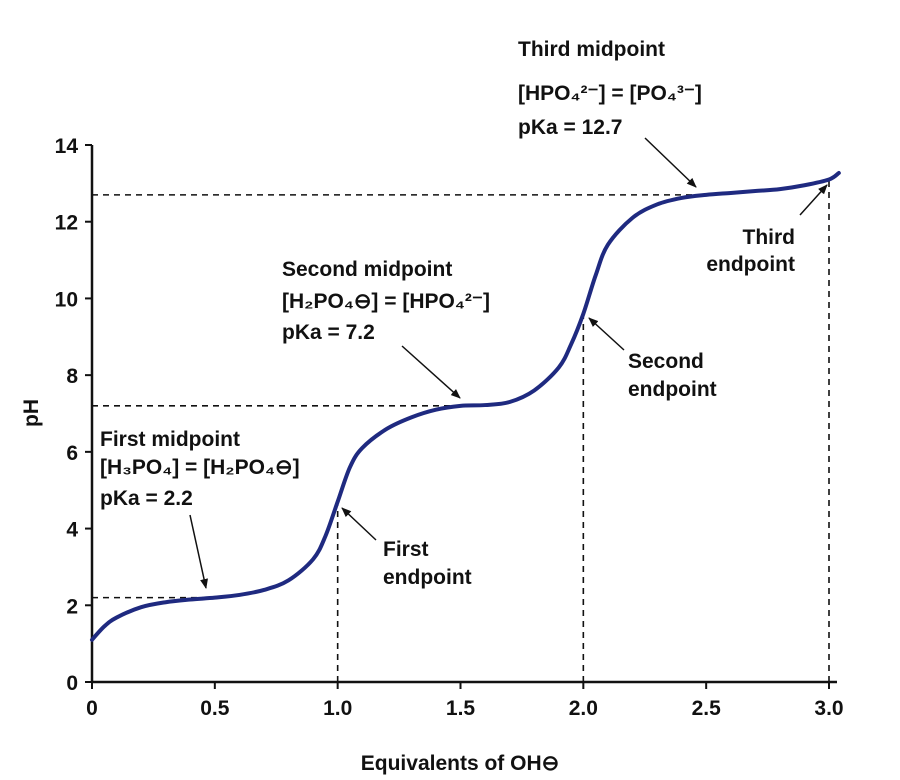 This screenshot has width=900, height=780. What do you see at coordinates (92, 708) in the screenshot?
I see `x-tick-label: 0` at bounding box center [92, 708].